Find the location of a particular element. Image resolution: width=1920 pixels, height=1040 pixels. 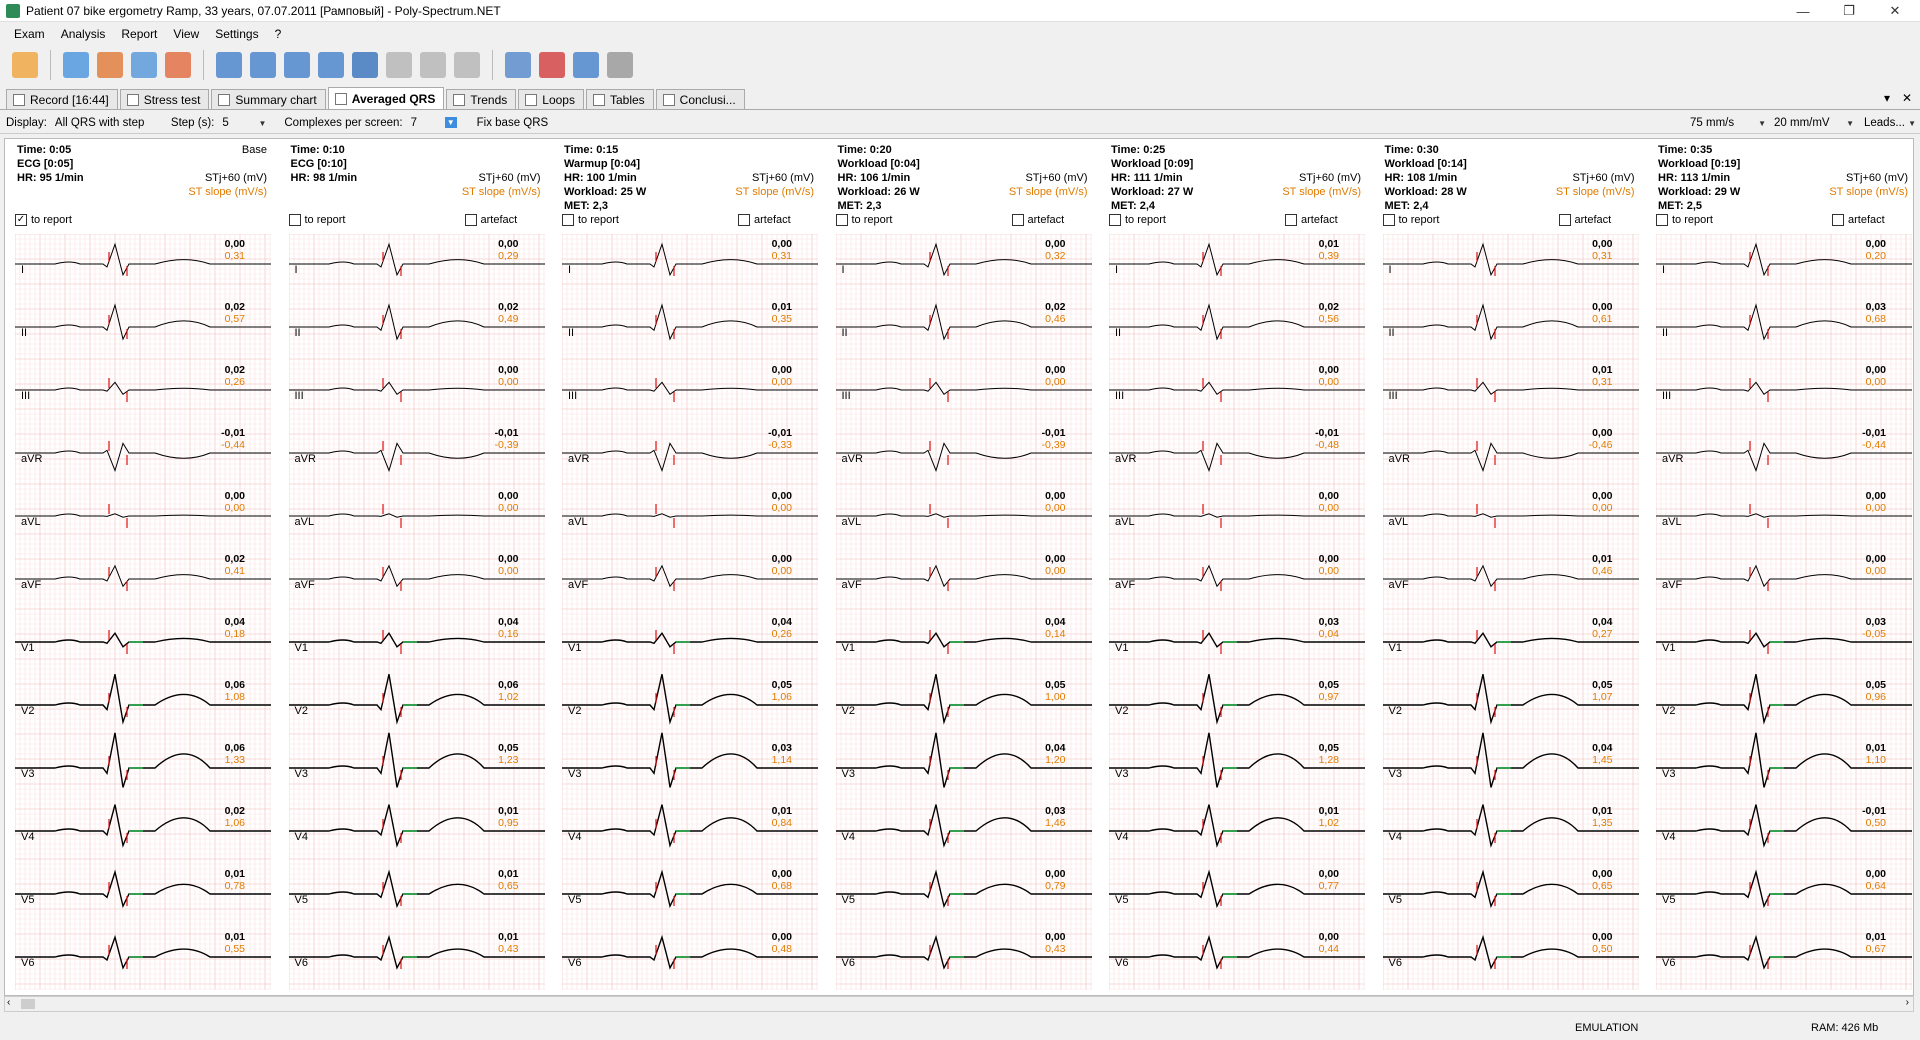

lead-name: V6 is located at coordinates (28, 963).